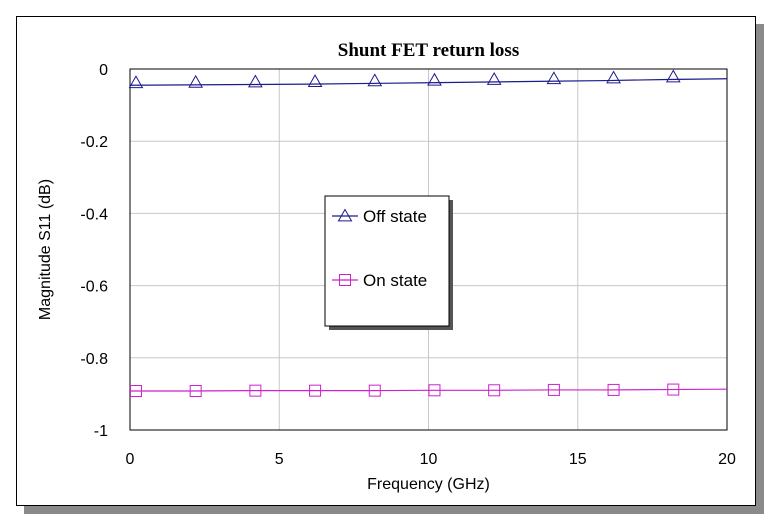 The width and height of the screenshot is (768, 517). Describe the element at coordinates (94, 287) in the screenshot. I see `y-tick-label: -0.6` at that location.